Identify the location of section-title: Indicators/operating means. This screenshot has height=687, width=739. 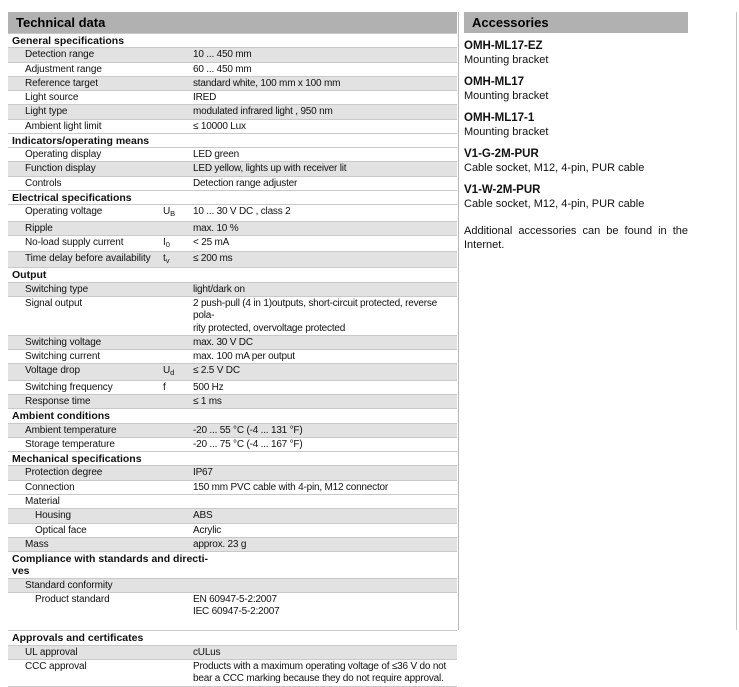
(232, 140).